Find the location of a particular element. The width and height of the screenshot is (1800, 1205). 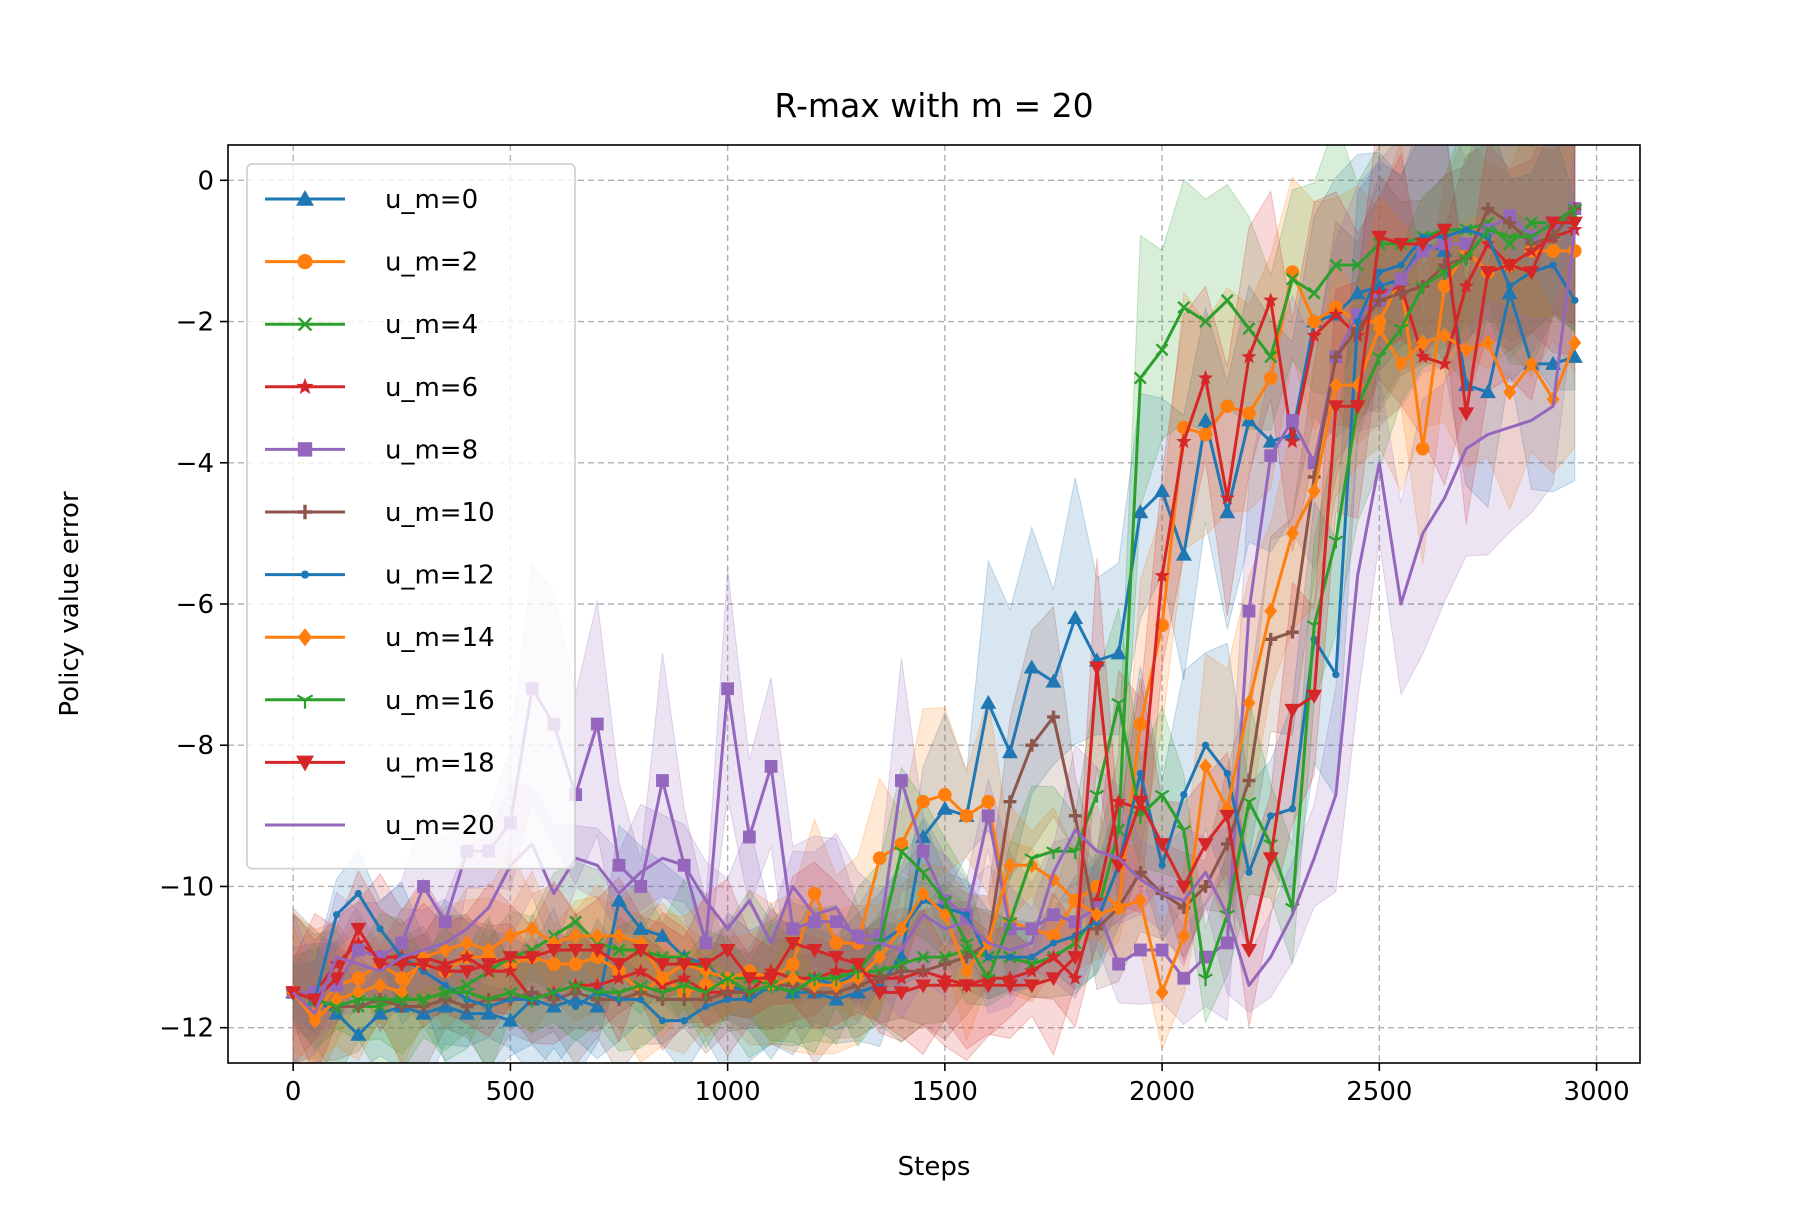

x-axis-label: Steps is located at coordinates (934, 1167).